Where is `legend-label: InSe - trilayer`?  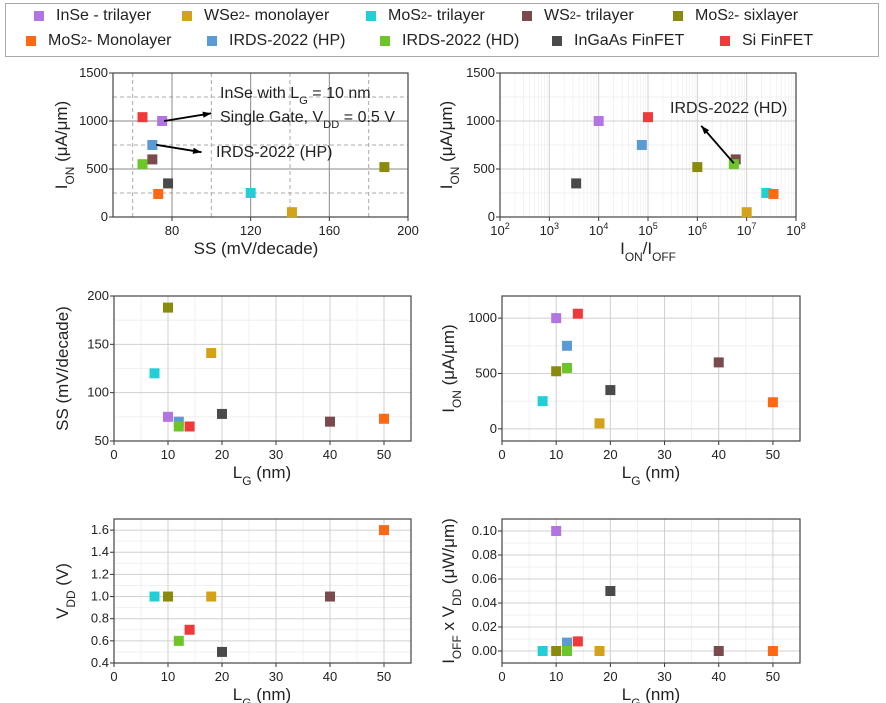
legend-label: InSe - trilayer is located at coordinates (104, 15).